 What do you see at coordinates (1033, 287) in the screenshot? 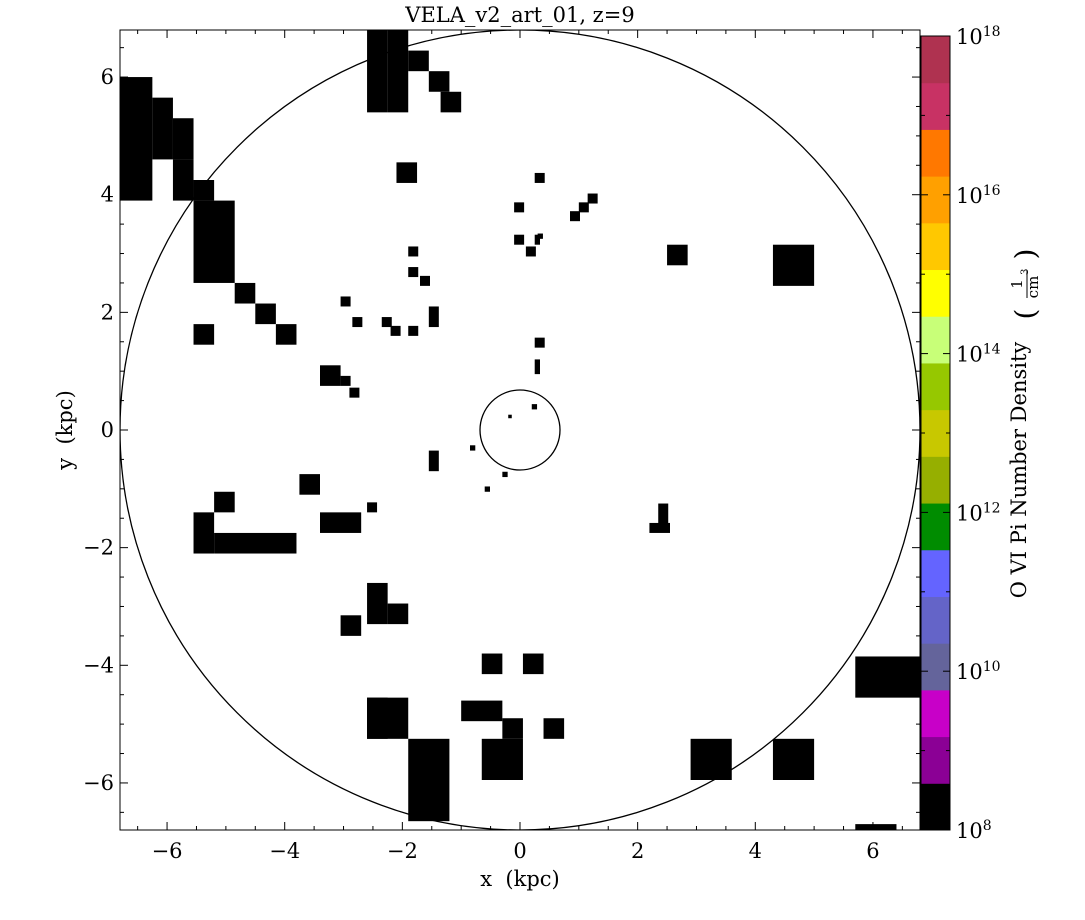
I see `colorbar-unit-denominator: cm` at bounding box center [1033, 287].